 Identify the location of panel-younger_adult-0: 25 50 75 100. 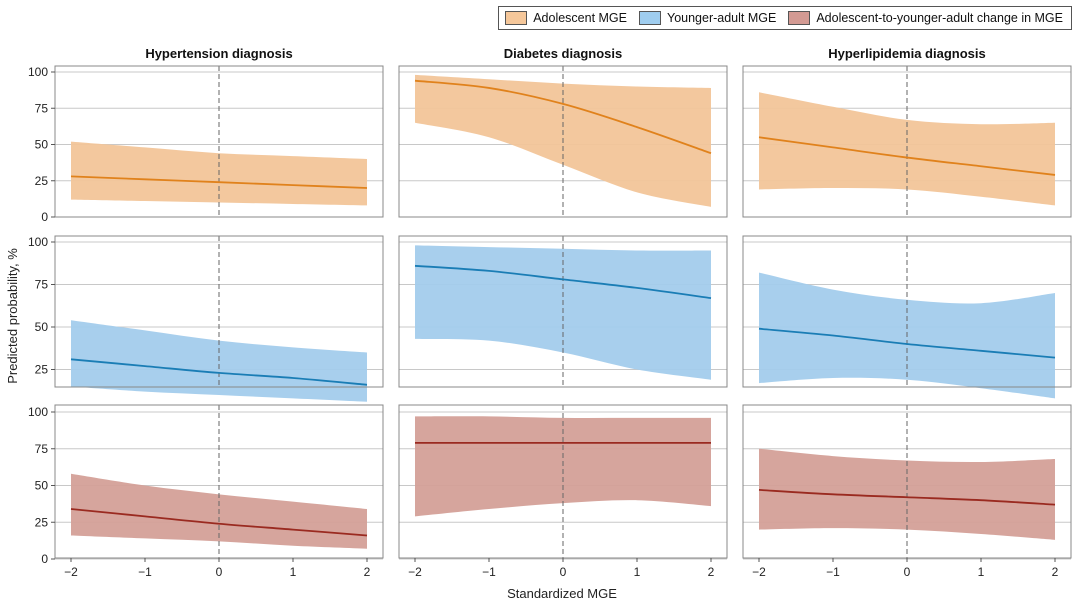
(206, 318).